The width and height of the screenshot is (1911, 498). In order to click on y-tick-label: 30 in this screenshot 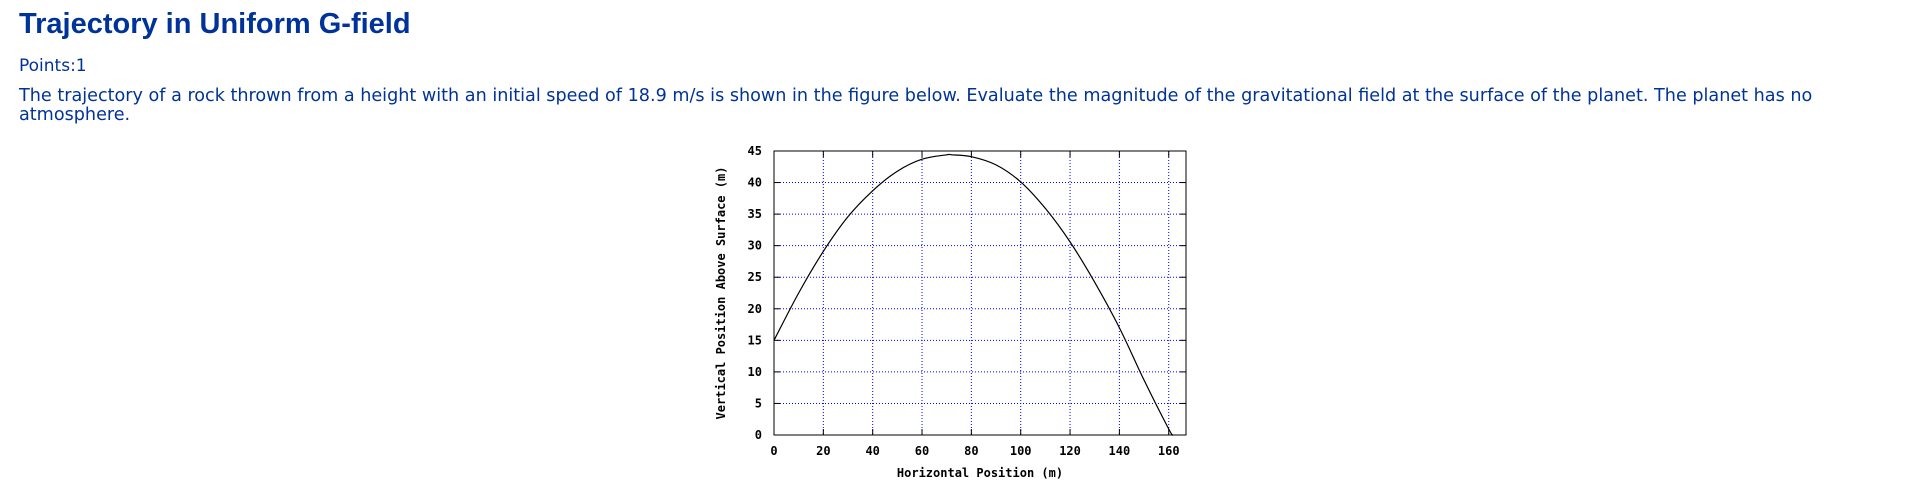, I will do `click(755, 246)`.